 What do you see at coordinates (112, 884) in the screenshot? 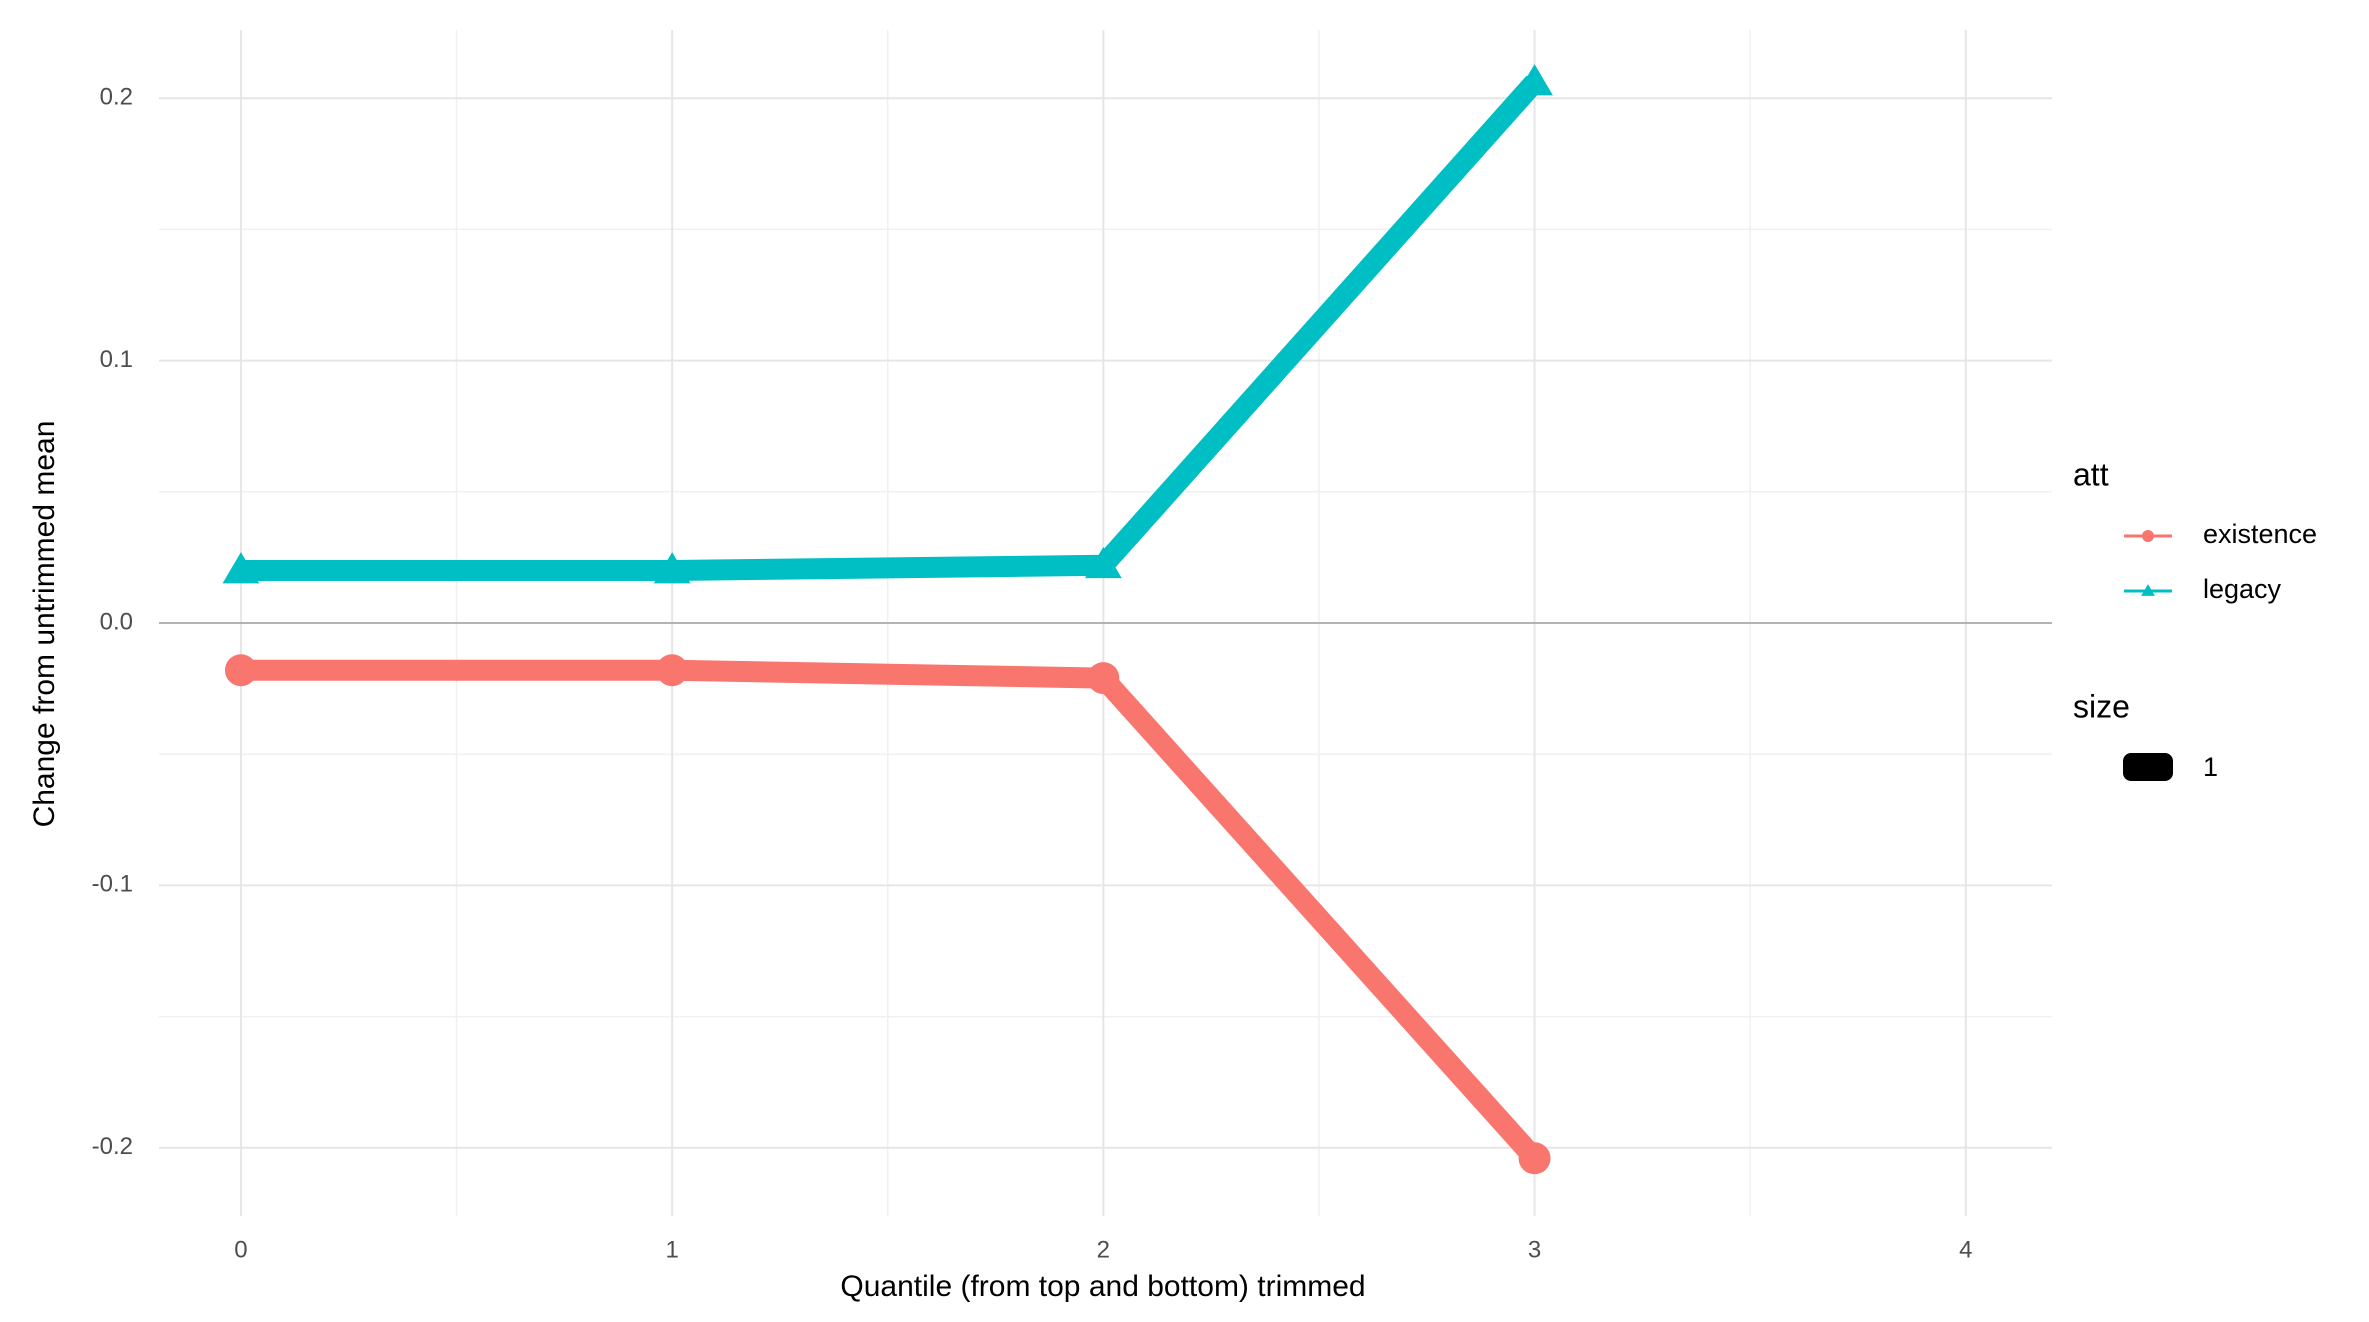
I see `y-tick-label: -0.1` at bounding box center [112, 884].